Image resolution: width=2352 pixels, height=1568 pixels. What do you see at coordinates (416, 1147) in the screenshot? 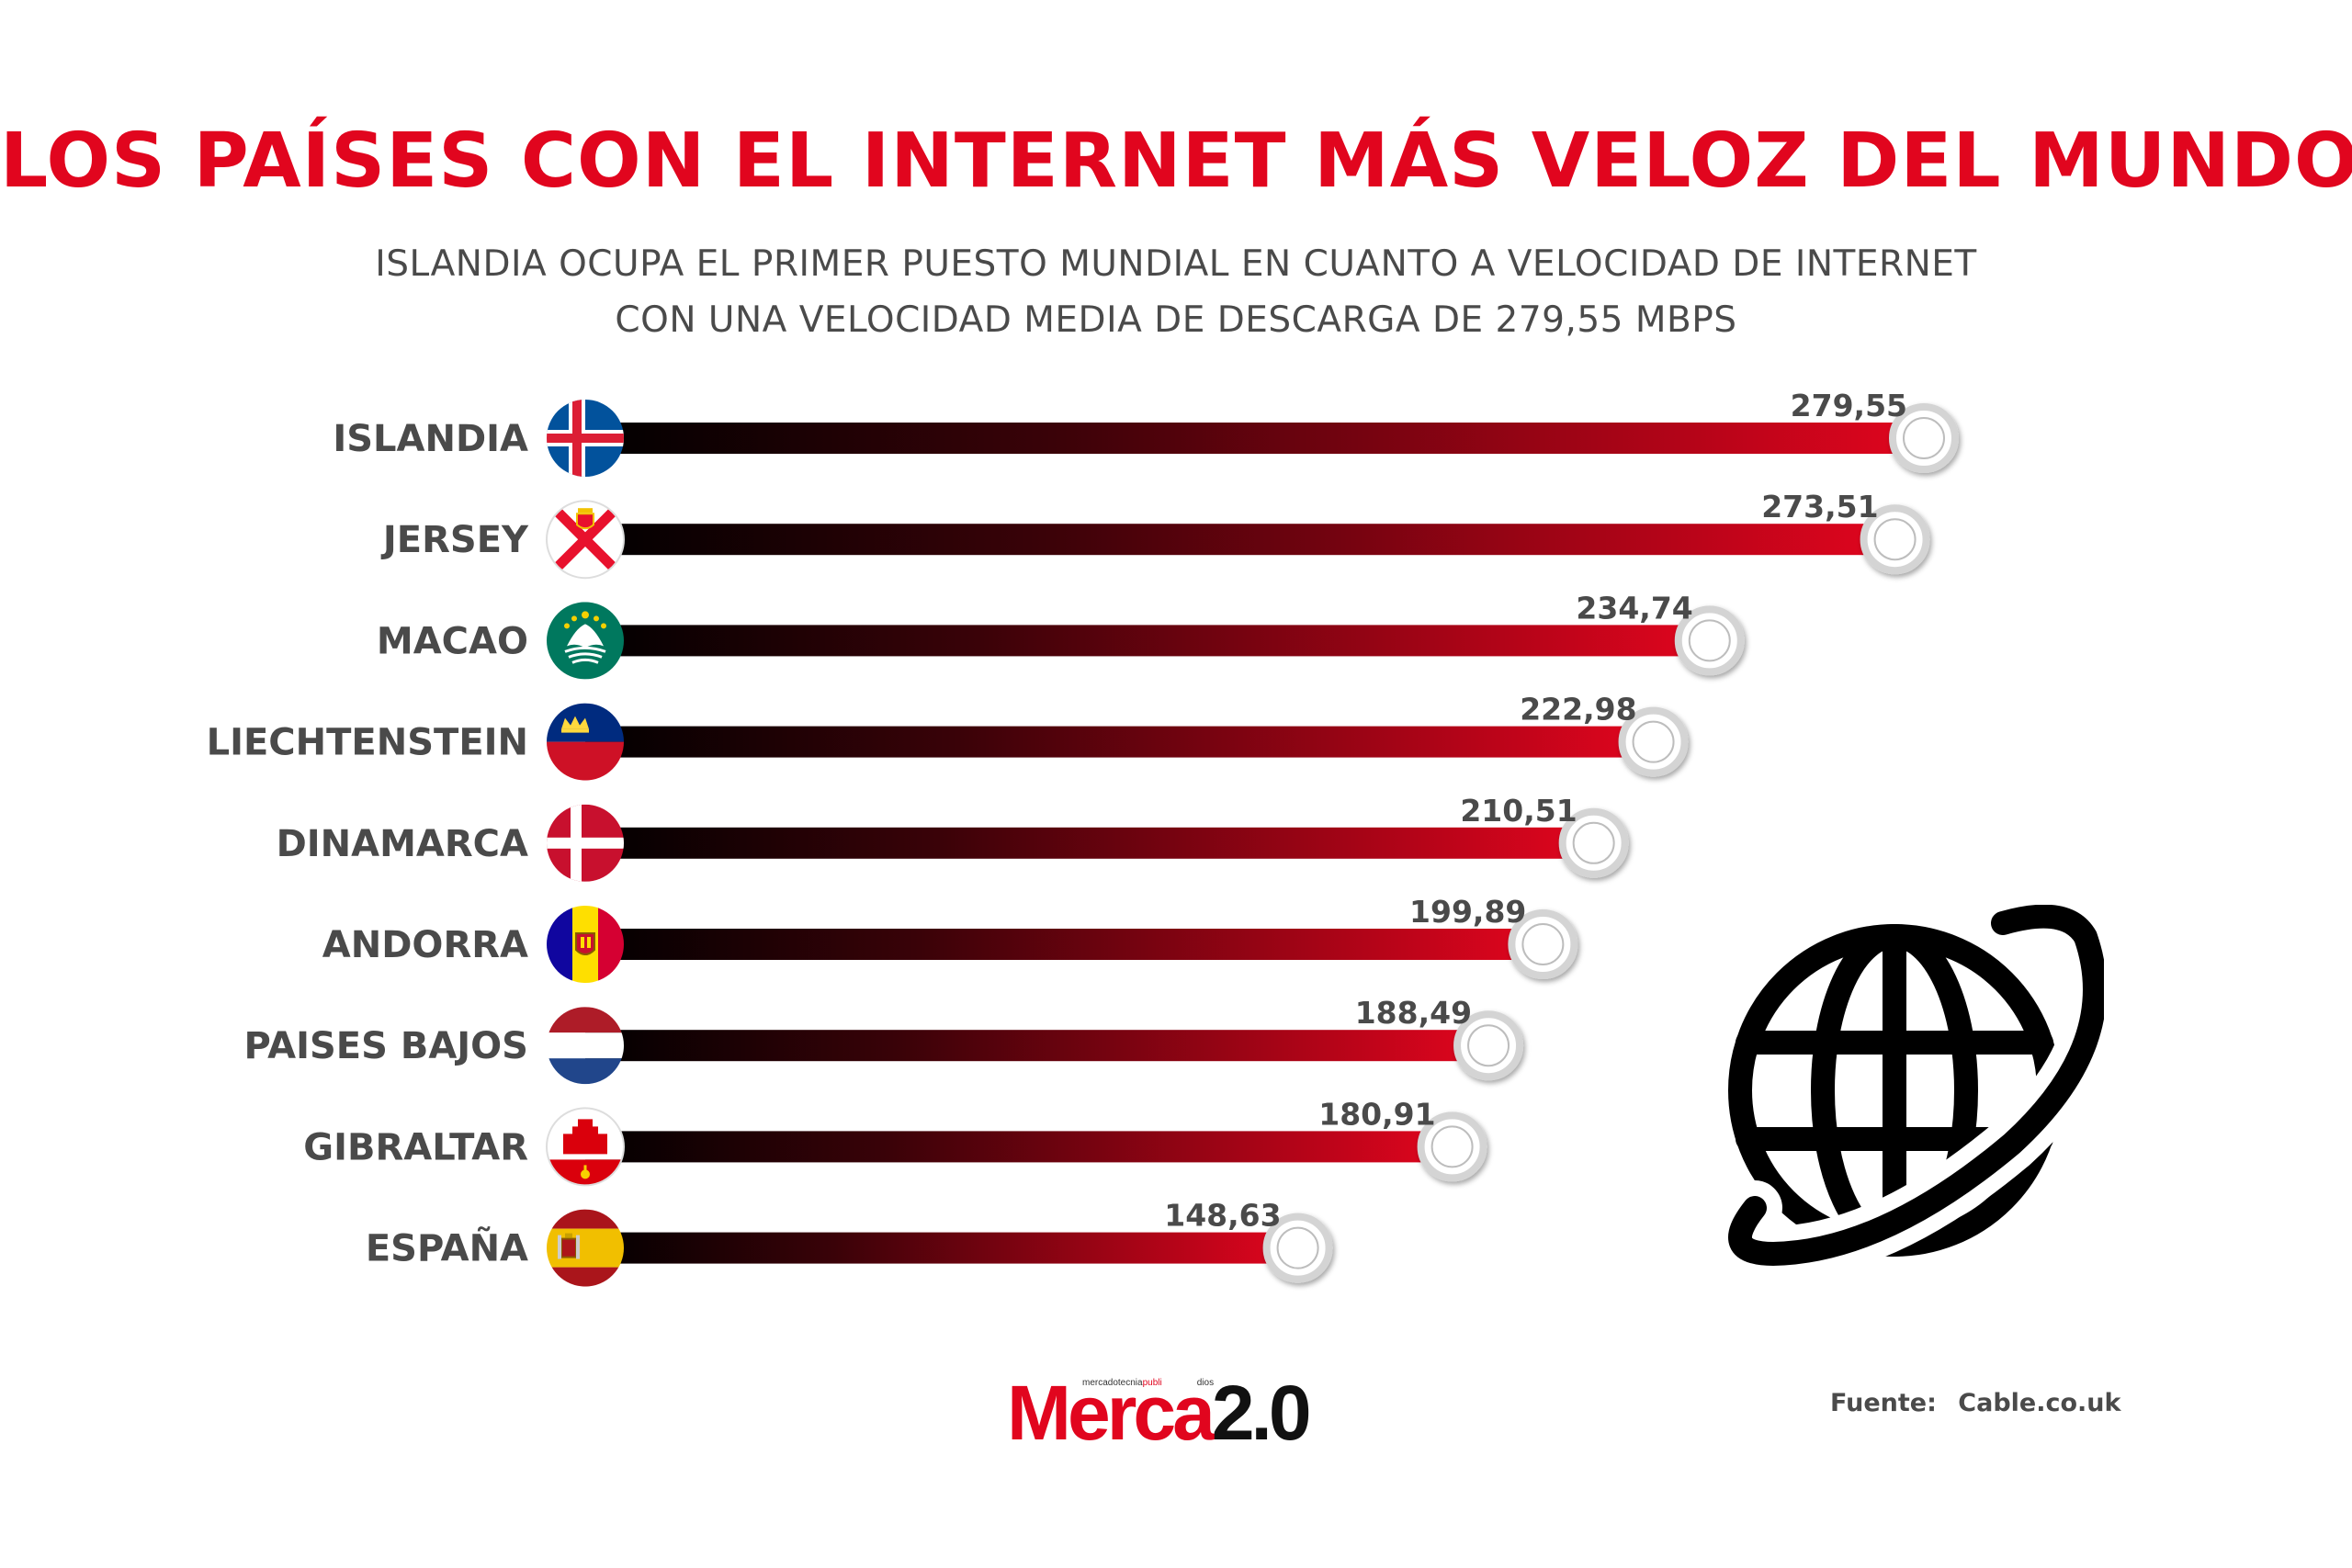
I see `category-label-7: GIBRALTAR` at bounding box center [416, 1147].